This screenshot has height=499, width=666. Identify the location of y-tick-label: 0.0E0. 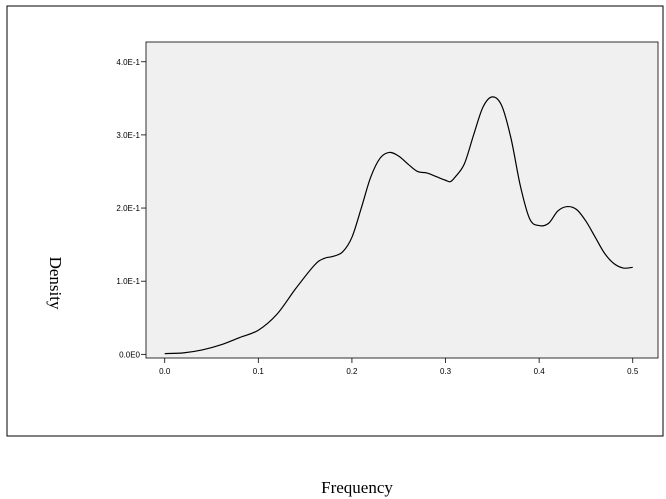
(129, 354).